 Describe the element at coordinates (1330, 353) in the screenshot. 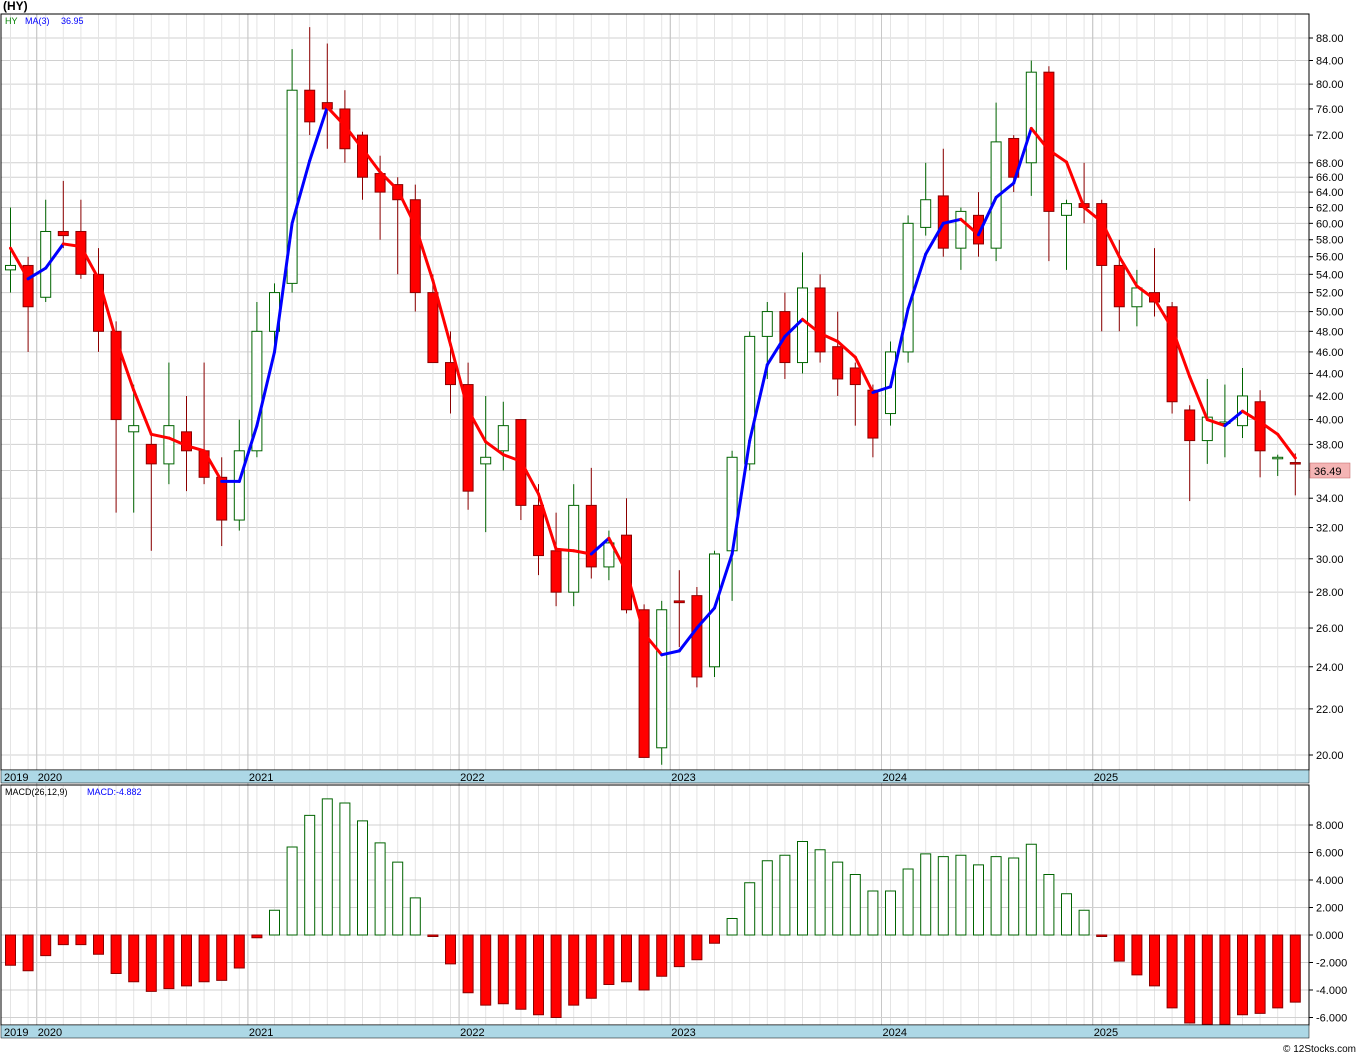

I see `price-tick-label: 46.00` at that location.